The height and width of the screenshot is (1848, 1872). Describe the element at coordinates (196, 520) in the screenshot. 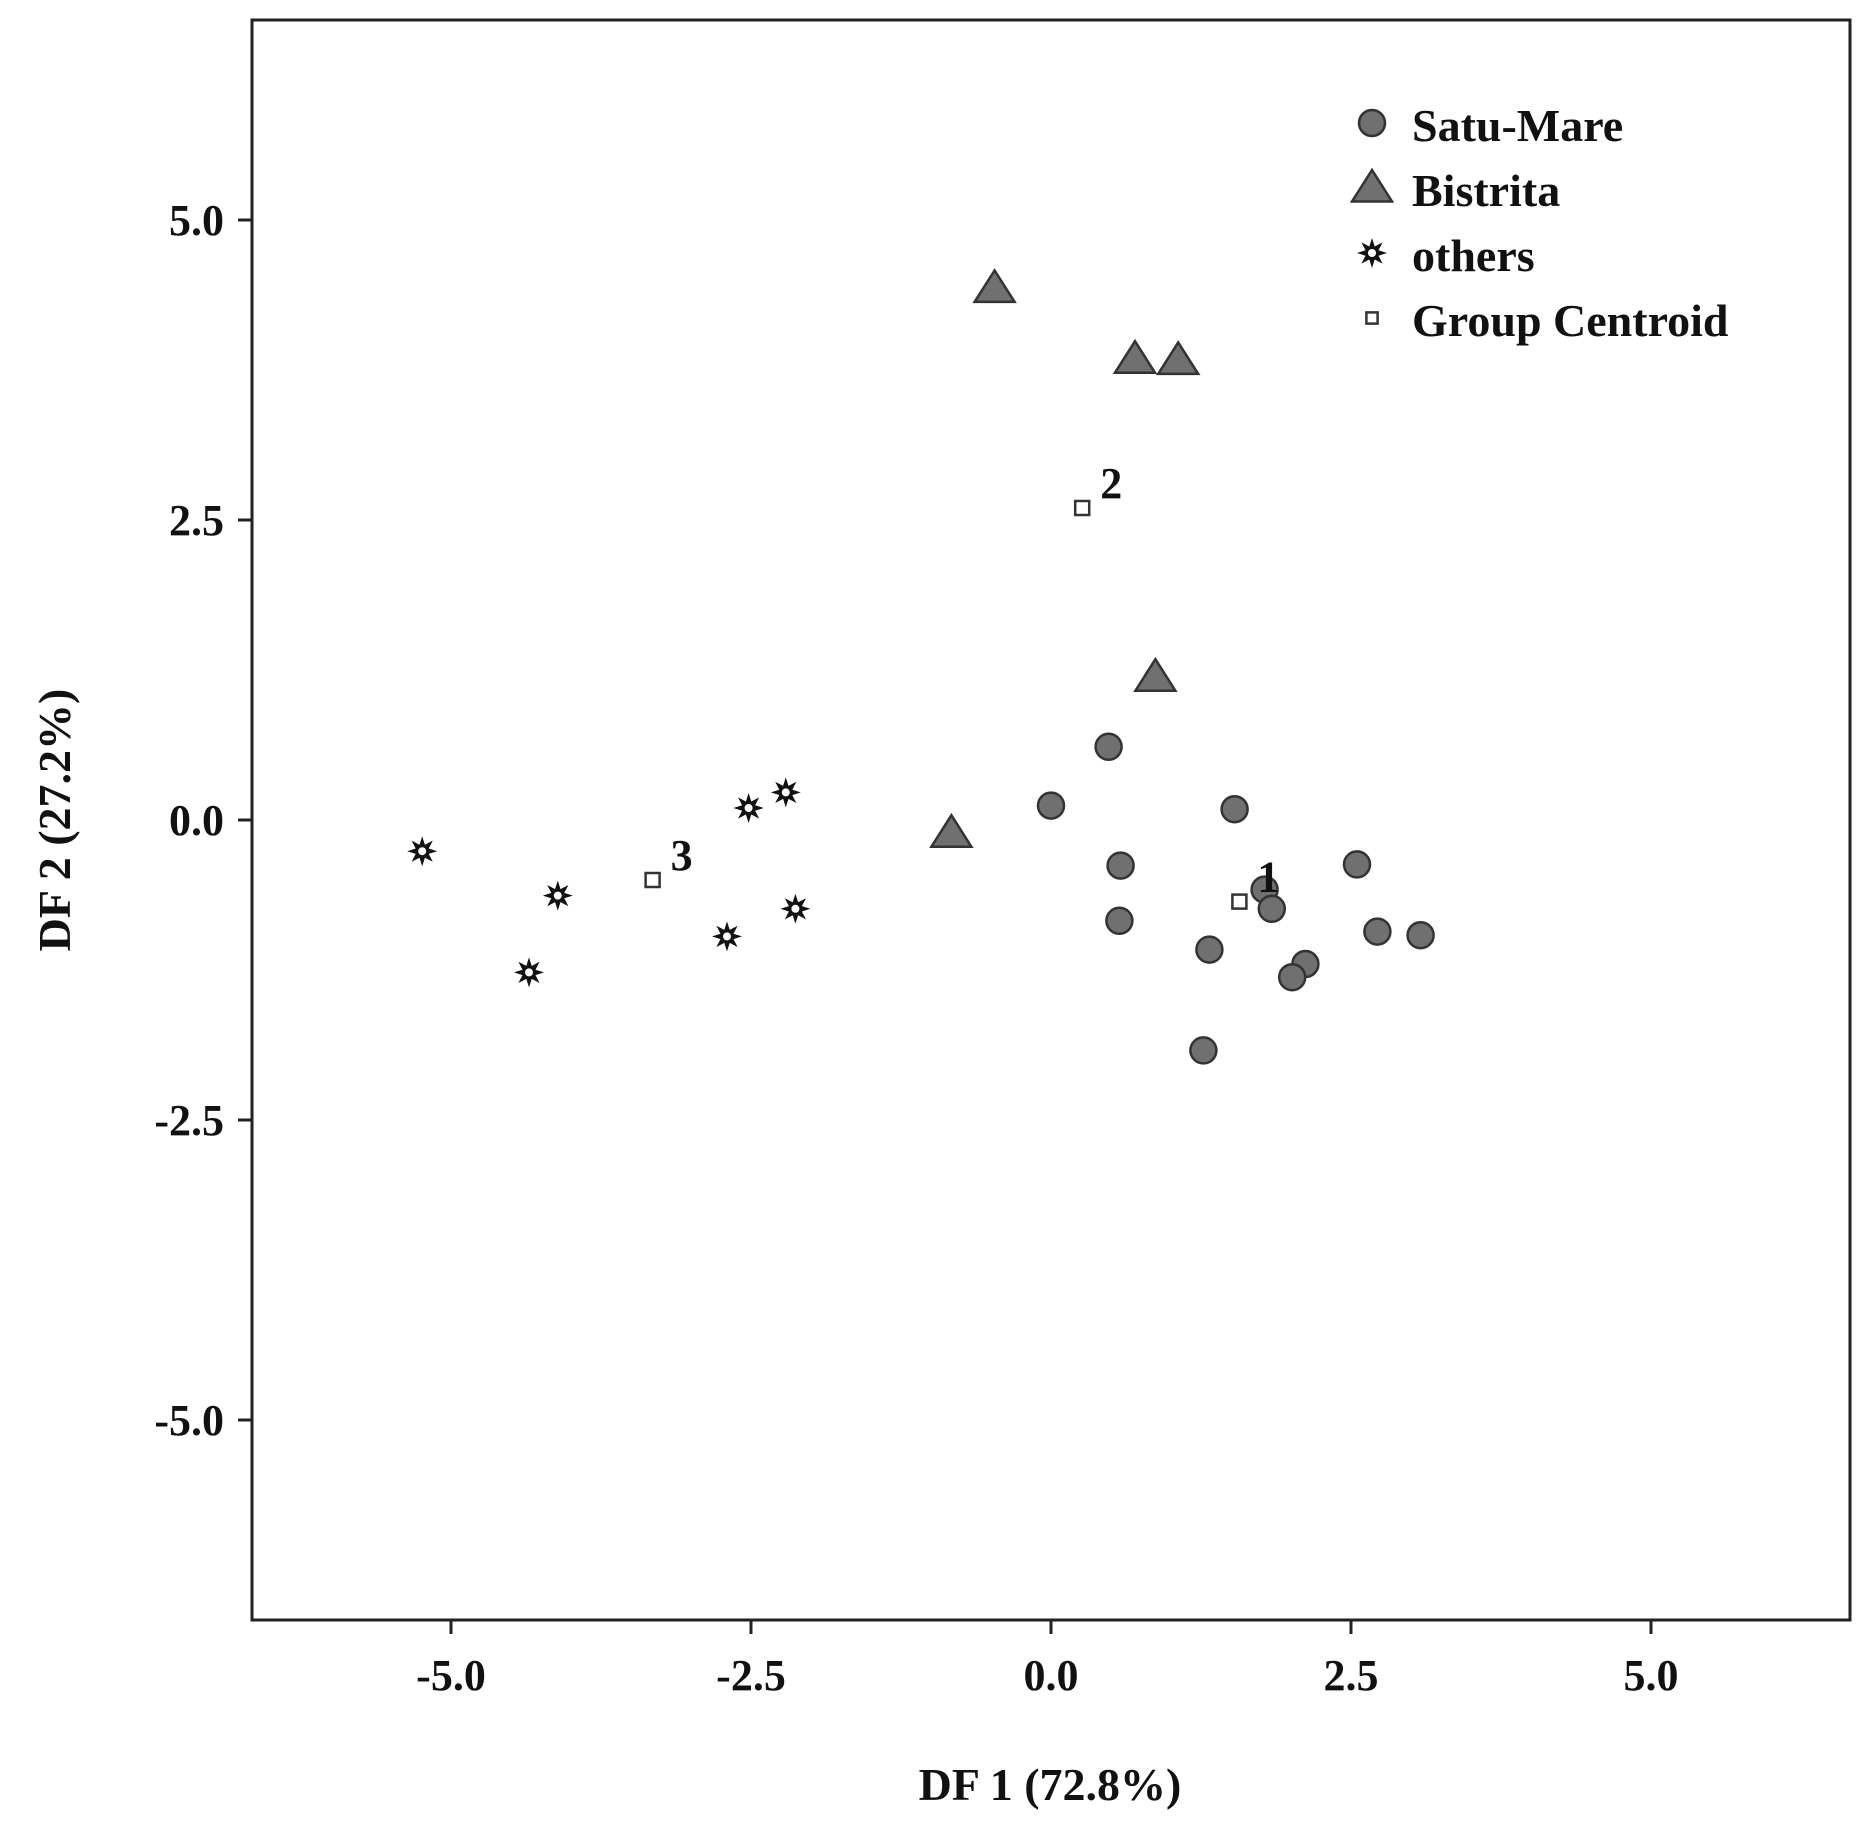

I see `y-tick-label: 2.5` at that location.